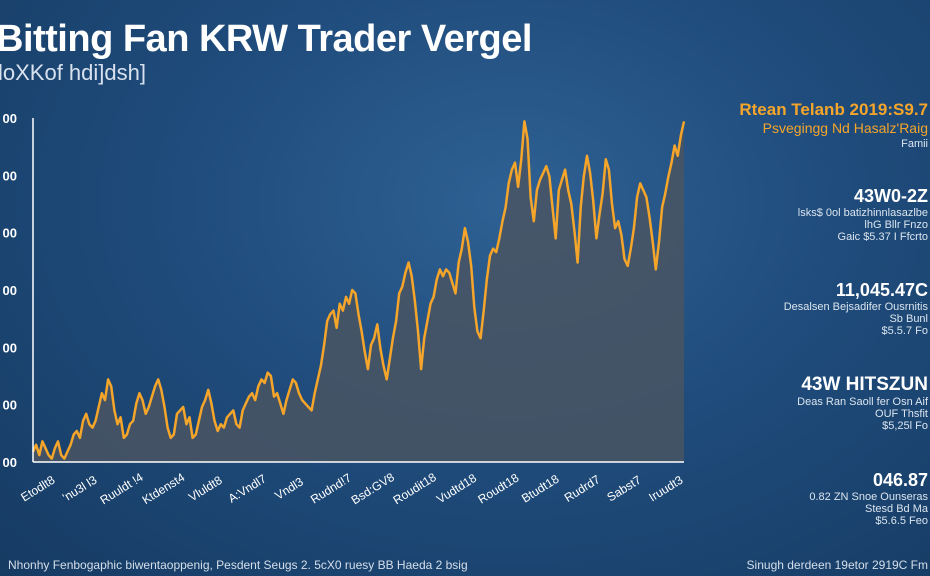  I want to click on side-line: Sb Bunl, so click(908, 319).